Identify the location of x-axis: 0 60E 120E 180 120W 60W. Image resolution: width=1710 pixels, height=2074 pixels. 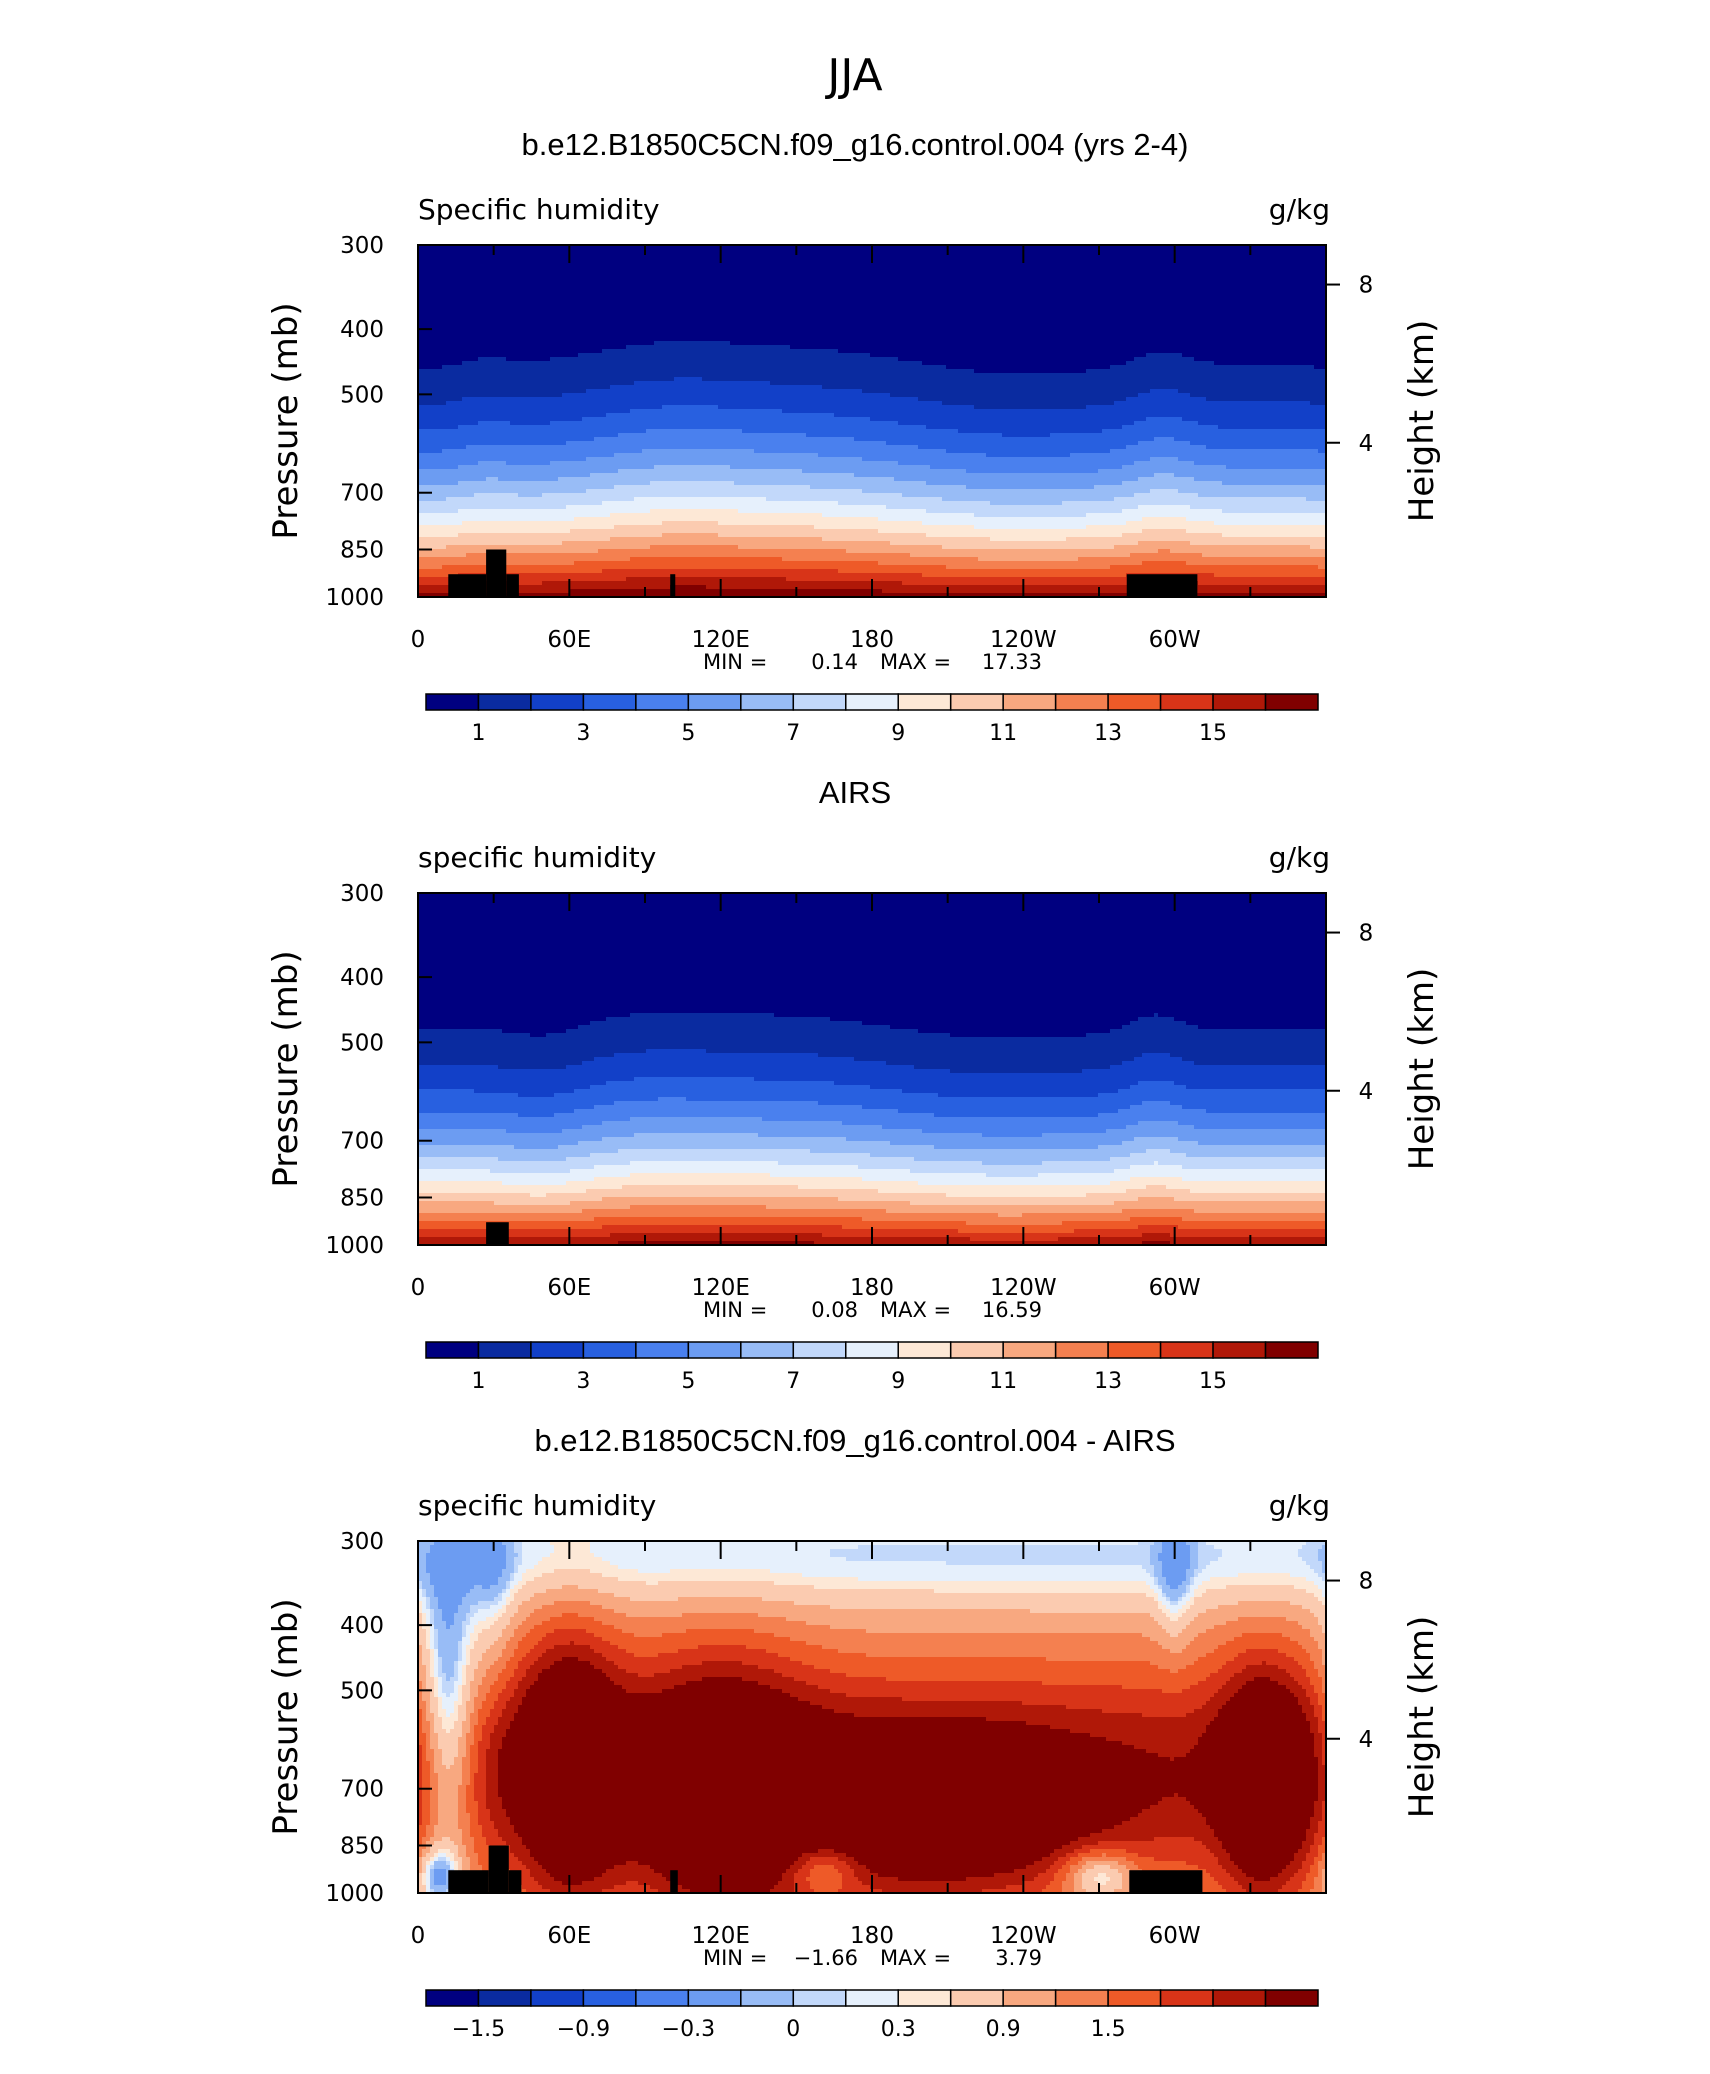
(869, 1745).